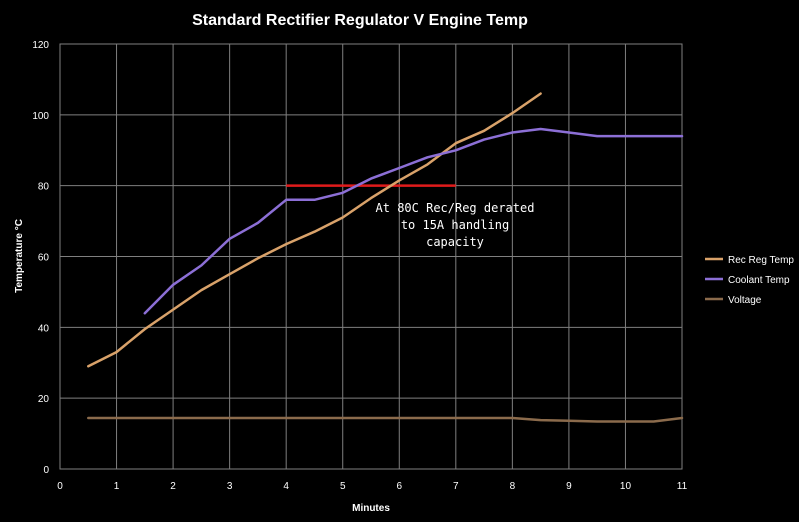 The image size is (799, 522). Describe the element at coordinates (40, 45) in the screenshot. I see `y-tick-label-6: 120` at that location.